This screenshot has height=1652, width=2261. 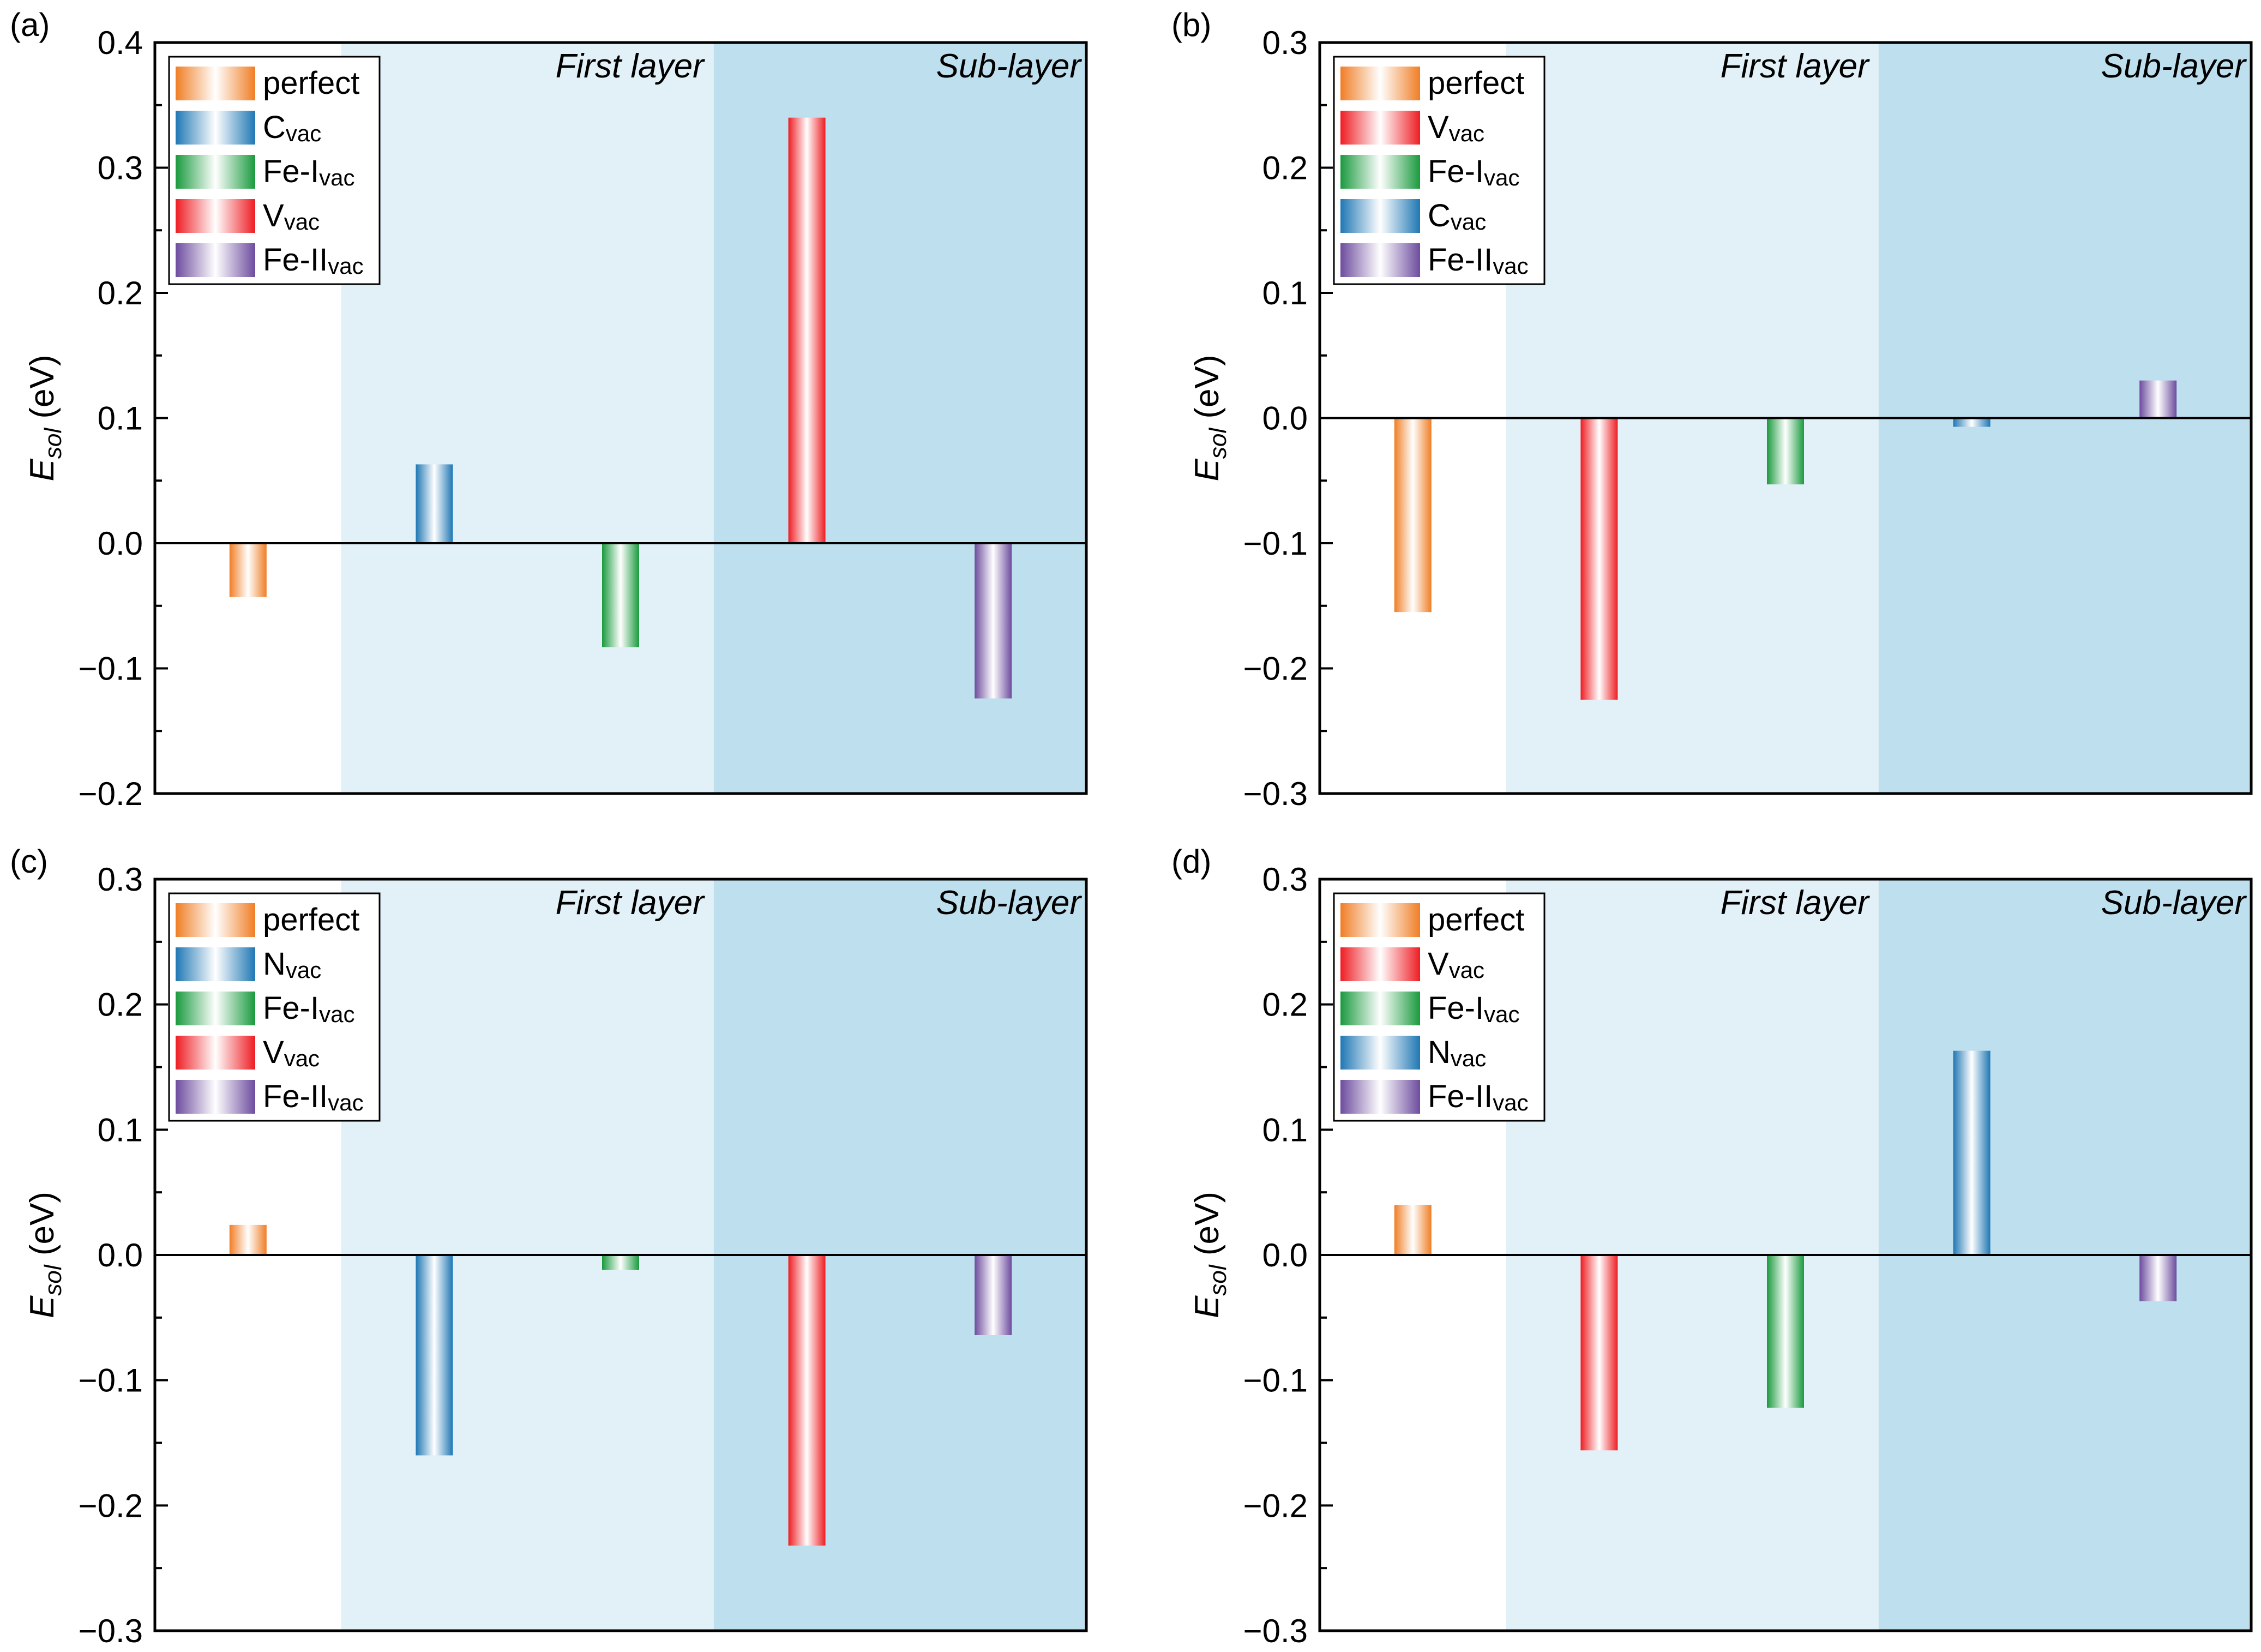 I want to click on panel-label: (d), so click(x=1191, y=861).